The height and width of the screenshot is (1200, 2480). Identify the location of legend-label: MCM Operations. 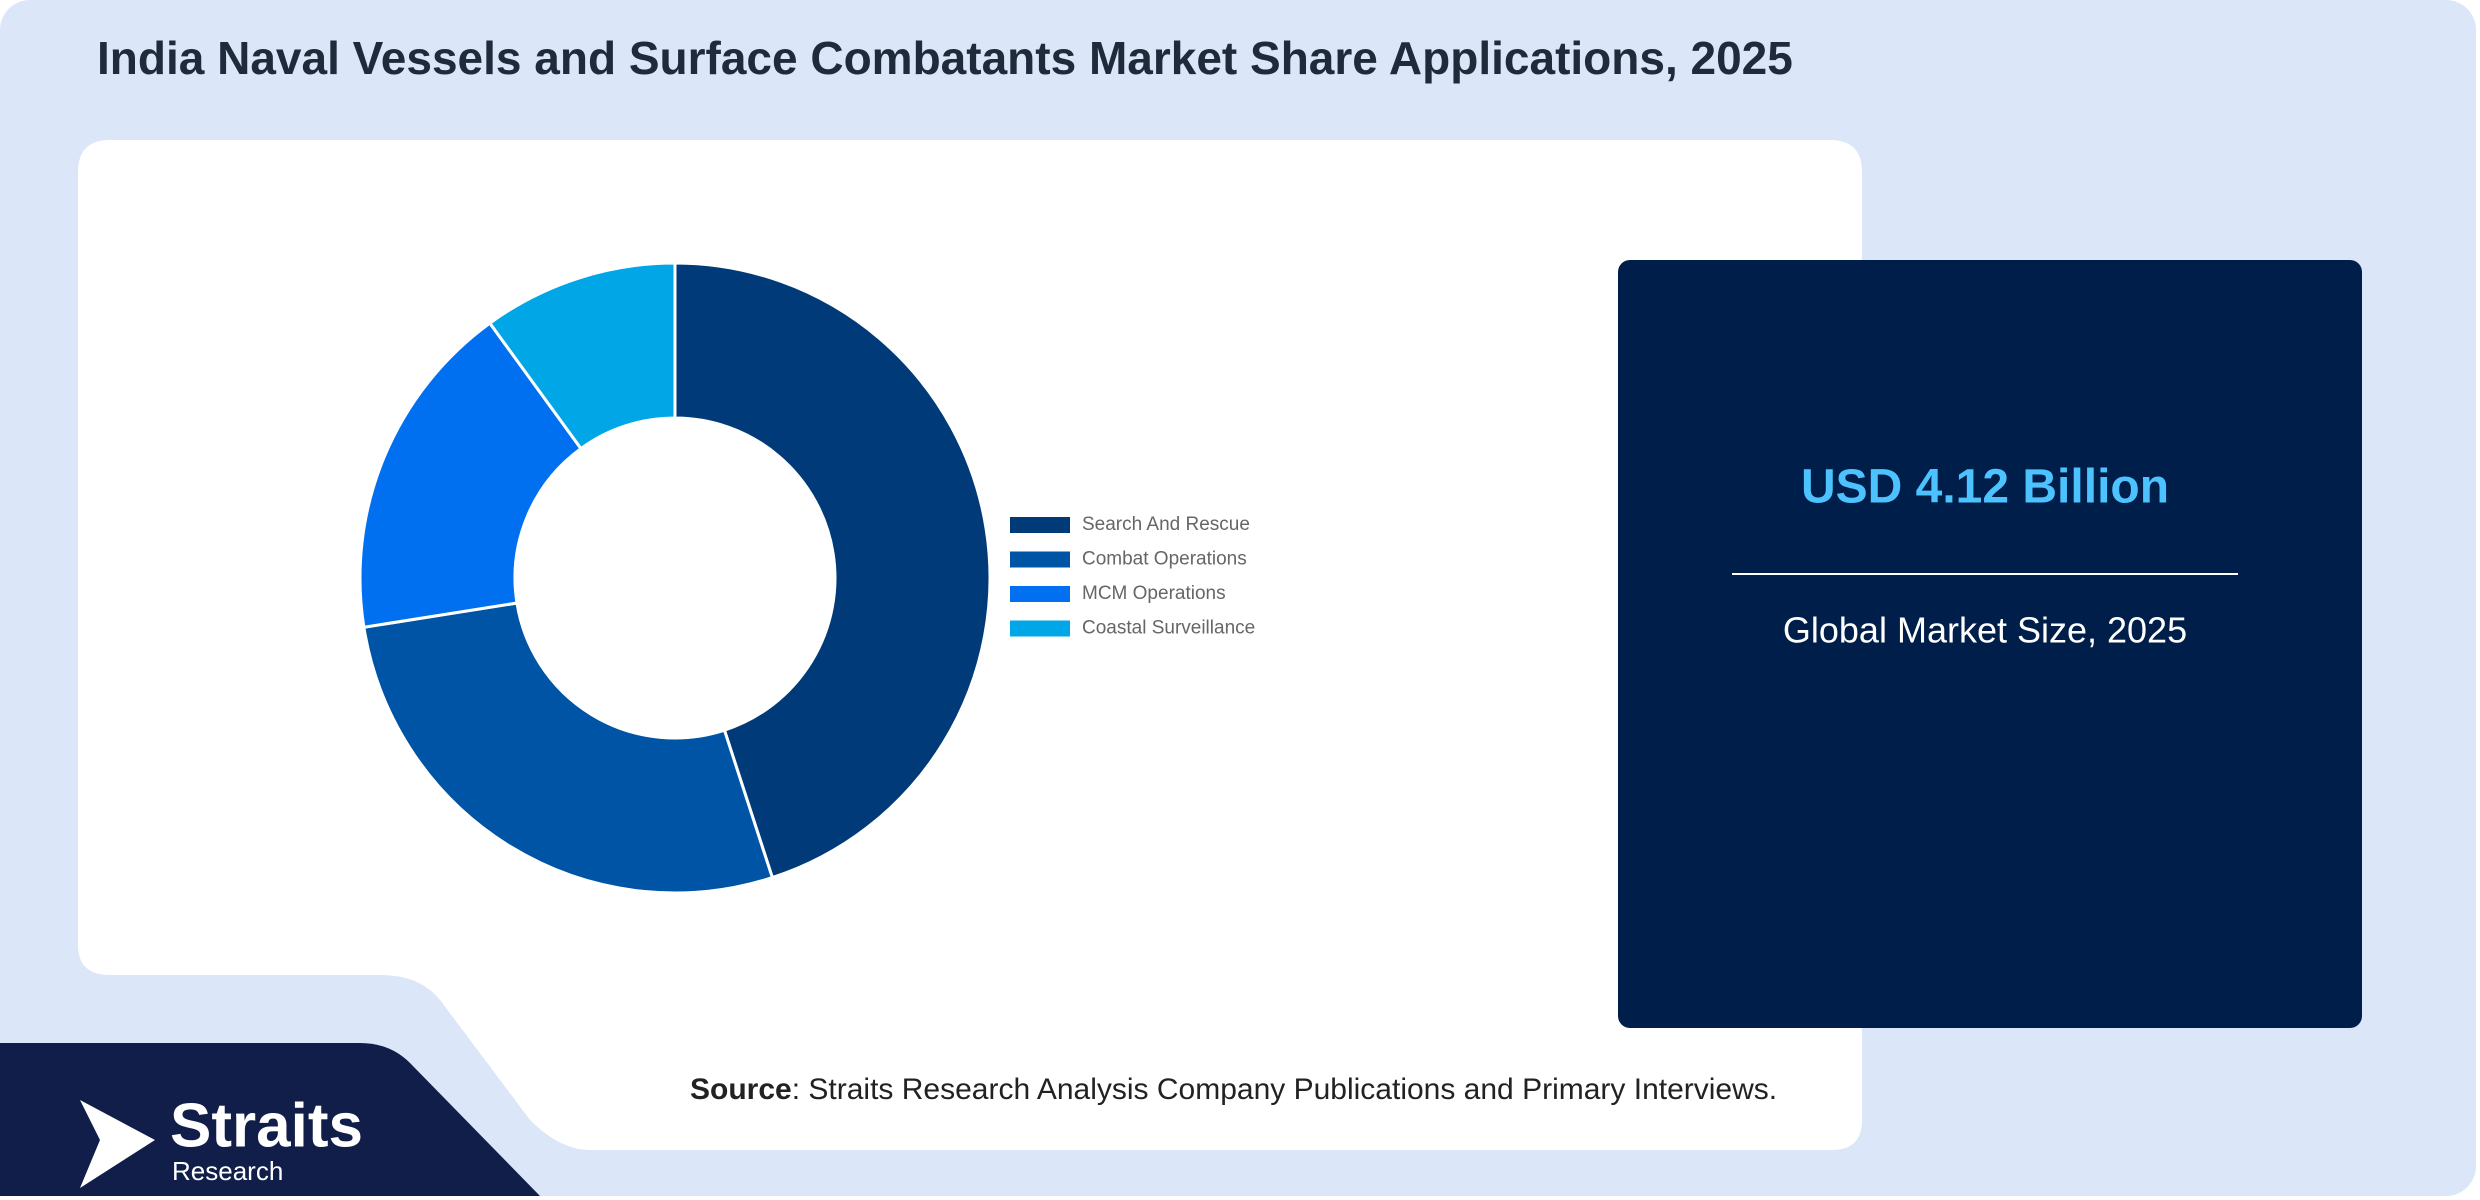
(1154, 593).